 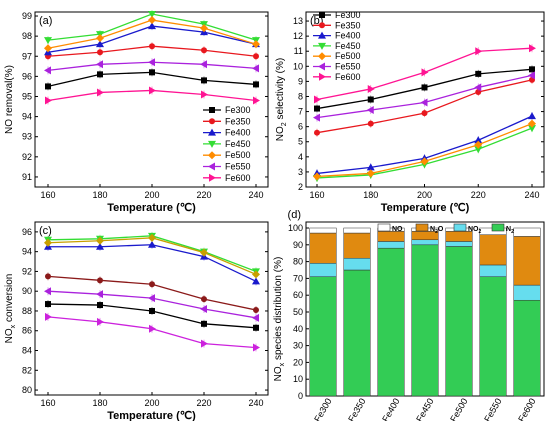 I want to click on x-tick-label: Fe400, so click(x=390, y=409).